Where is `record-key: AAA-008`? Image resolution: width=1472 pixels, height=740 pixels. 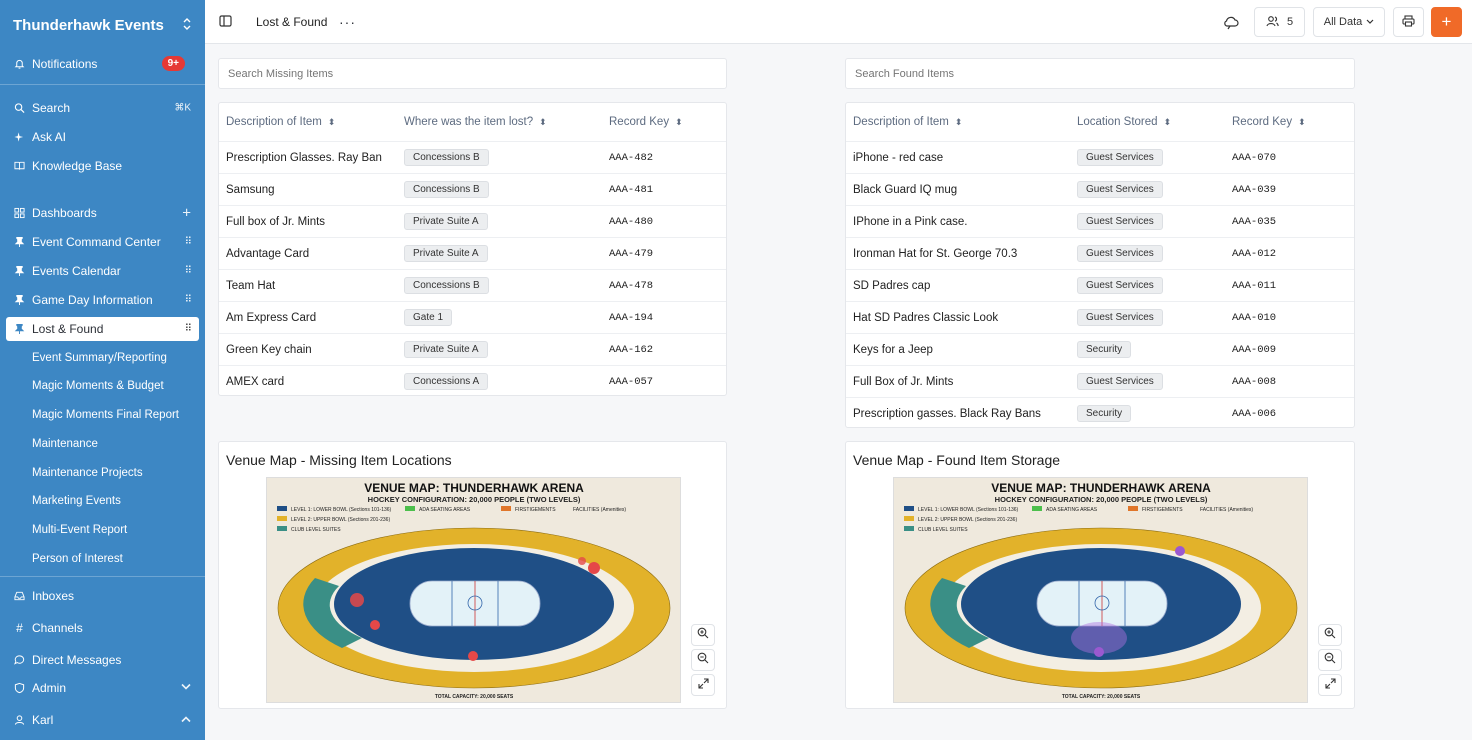
record-key: AAA-008 is located at coordinates (1254, 381).